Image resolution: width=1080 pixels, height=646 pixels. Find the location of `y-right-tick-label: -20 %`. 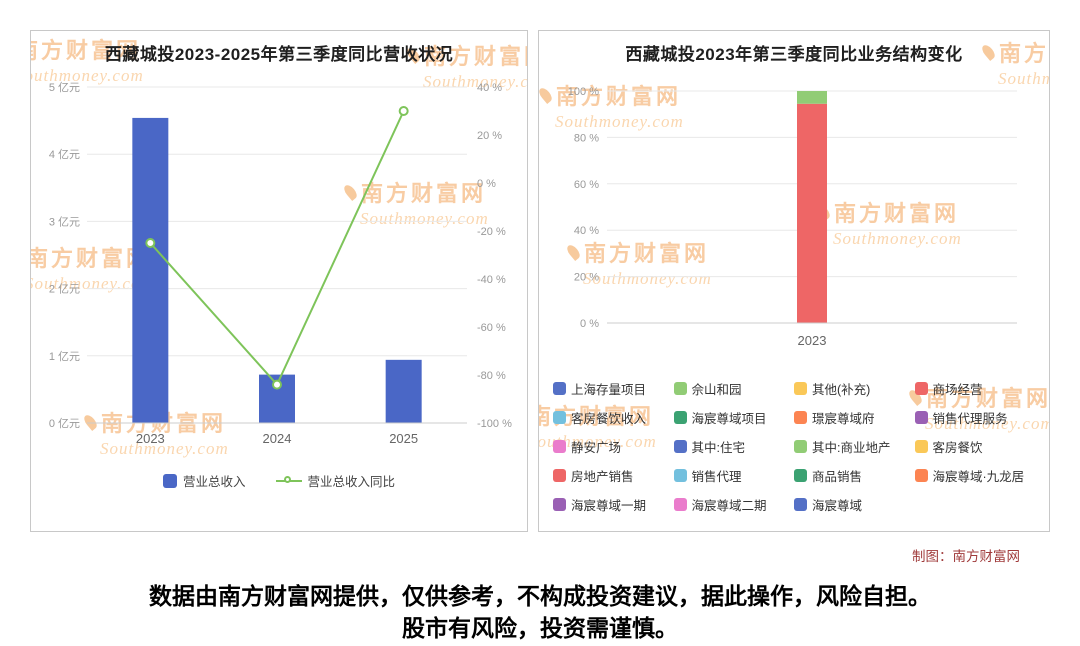

y-right-tick-label: -20 % is located at coordinates (491, 232).